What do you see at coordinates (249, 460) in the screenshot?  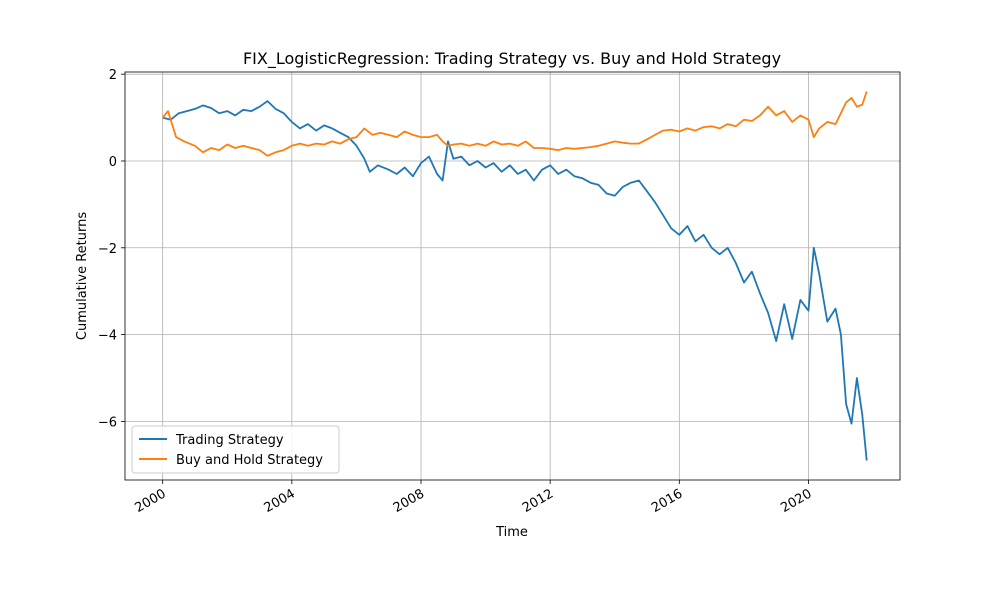 I see `legend-label-buy-and-hold: Buy and Hold Strategy` at bounding box center [249, 460].